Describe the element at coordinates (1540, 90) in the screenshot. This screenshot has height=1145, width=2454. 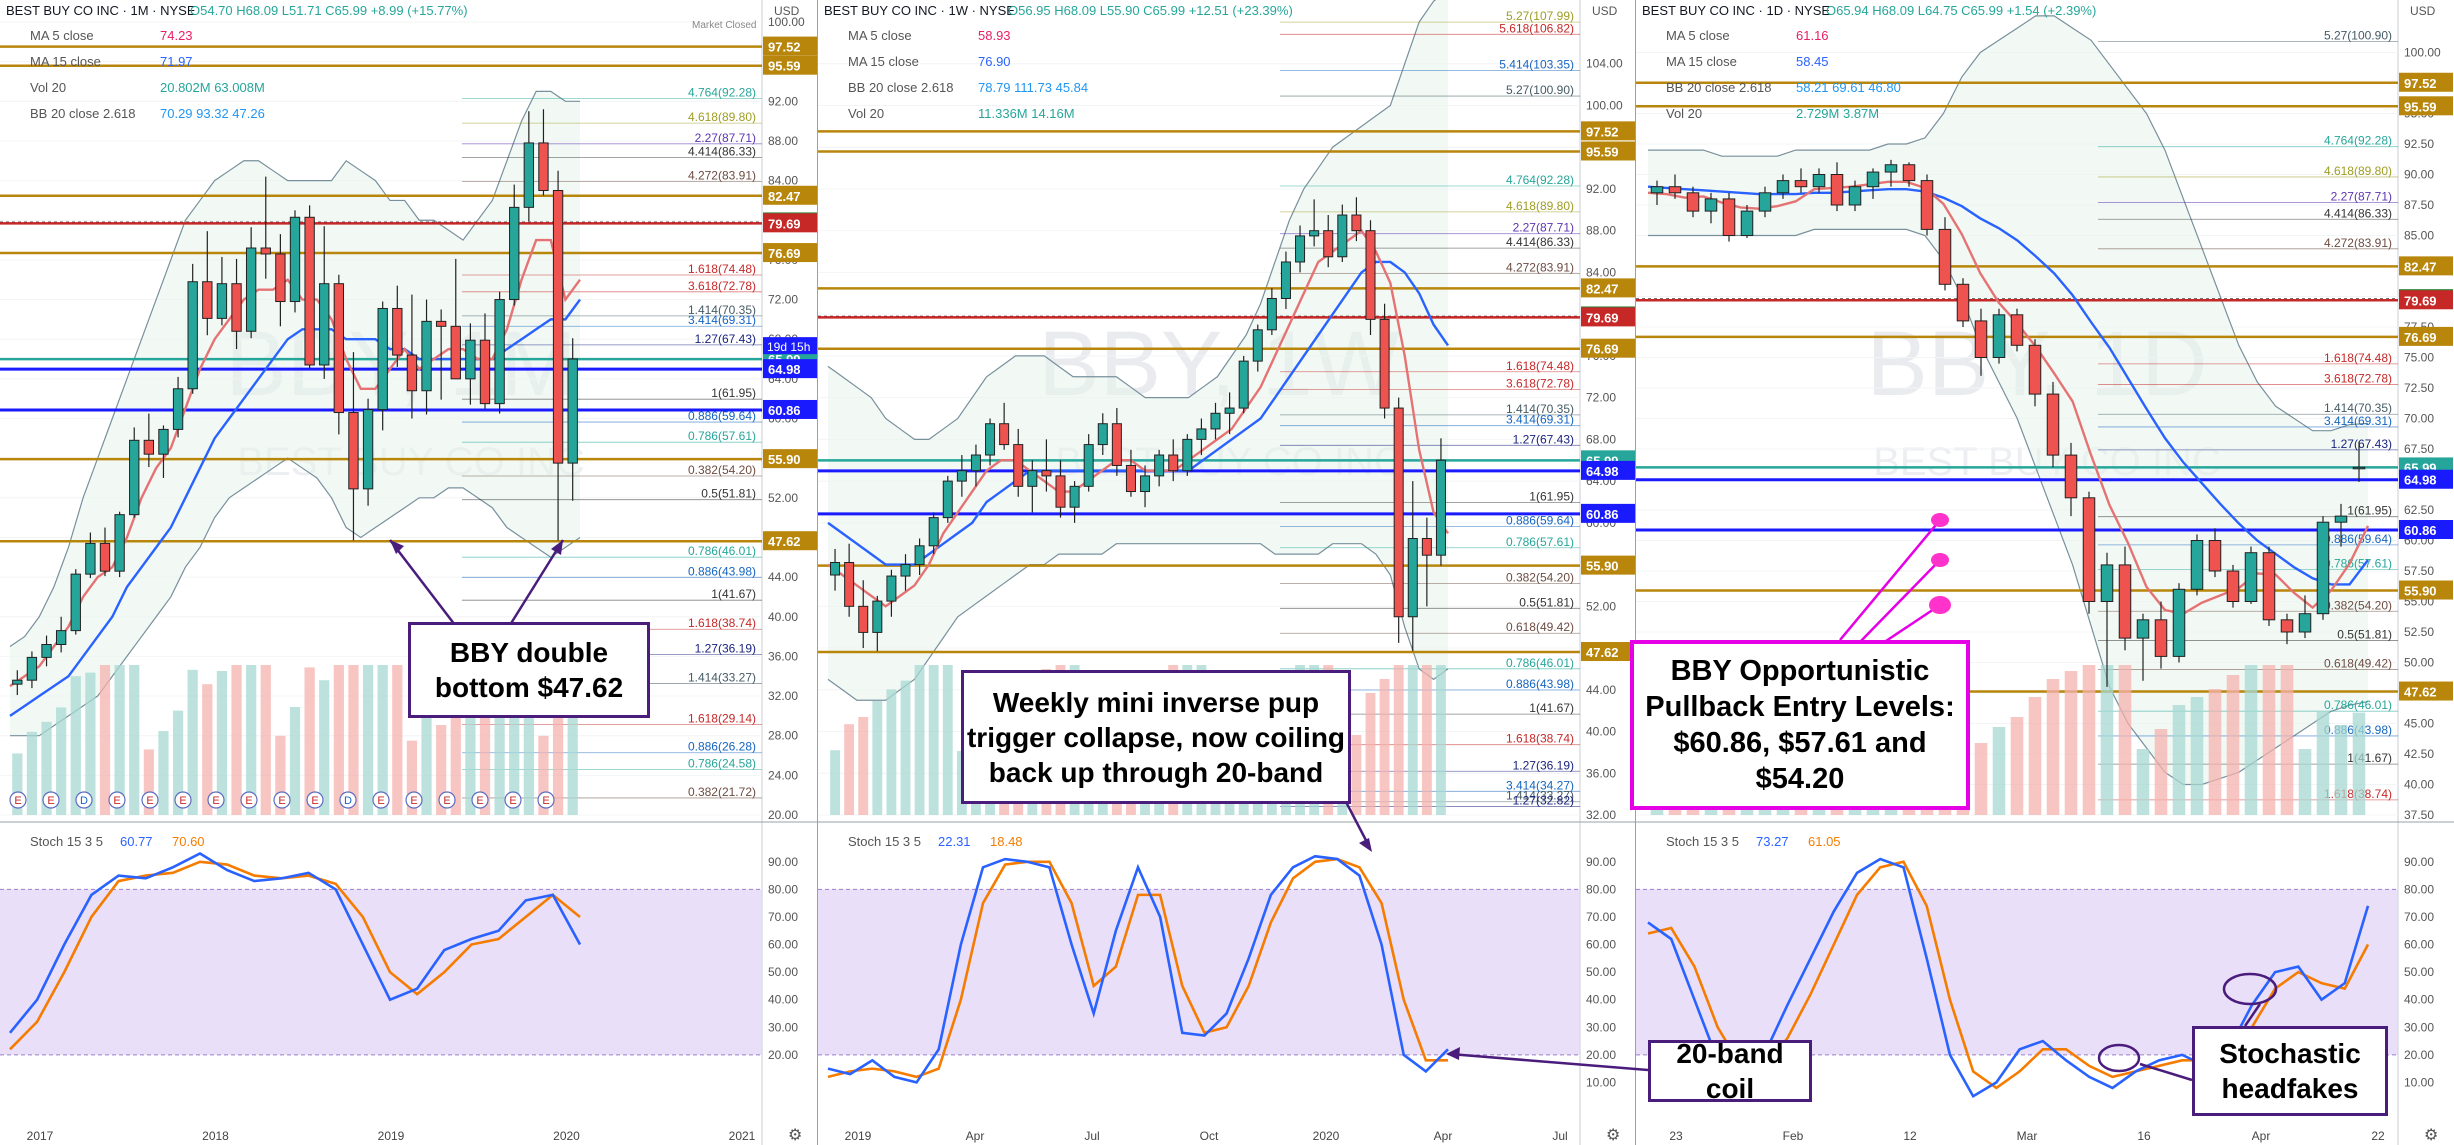
I see `fib-label: 5.27(100.90)` at that location.